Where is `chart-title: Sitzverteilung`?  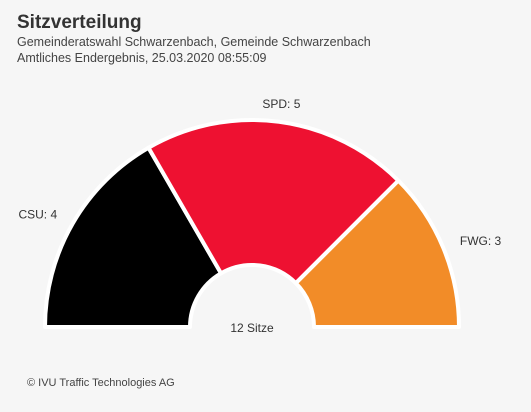
chart-title: Sitzverteilung is located at coordinates (79, 22).